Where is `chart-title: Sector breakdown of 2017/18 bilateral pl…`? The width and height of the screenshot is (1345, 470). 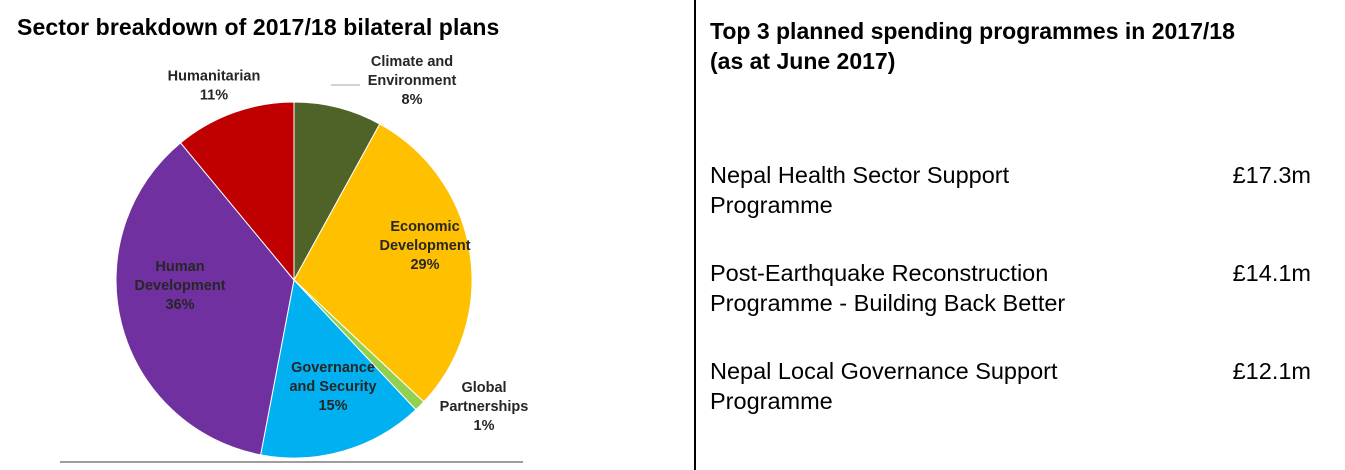
chart-title: Sector breakdown of 2017/18 bilateral pl… is located at coordinates (258, 27).